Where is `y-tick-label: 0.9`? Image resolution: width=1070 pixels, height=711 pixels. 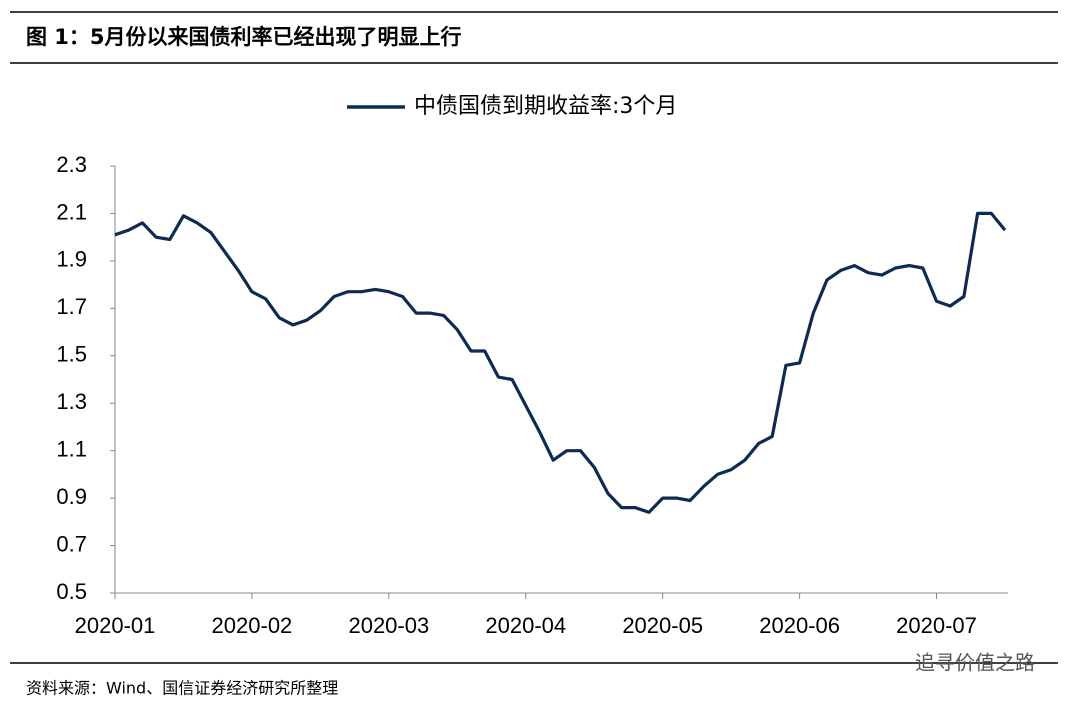 y-tick-label: 0.9 is located at coordinates (71, 496).